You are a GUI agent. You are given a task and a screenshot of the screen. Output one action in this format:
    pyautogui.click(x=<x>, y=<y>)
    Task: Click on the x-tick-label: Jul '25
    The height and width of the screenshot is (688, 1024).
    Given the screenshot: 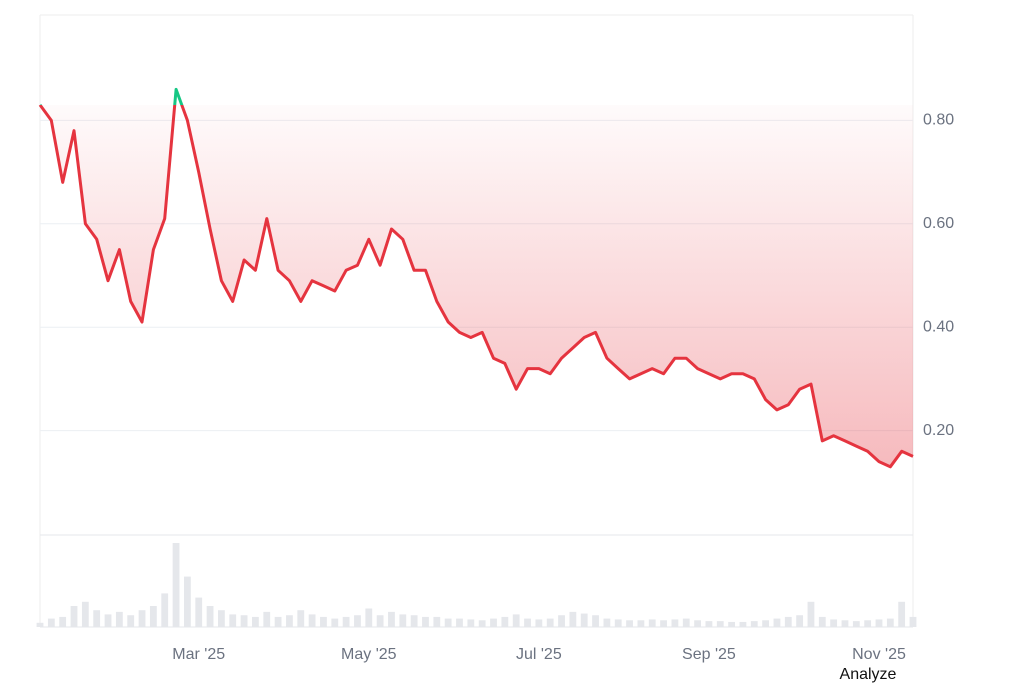 What is the action you would take?
    pyautogui.click(x=539, y=654)
    